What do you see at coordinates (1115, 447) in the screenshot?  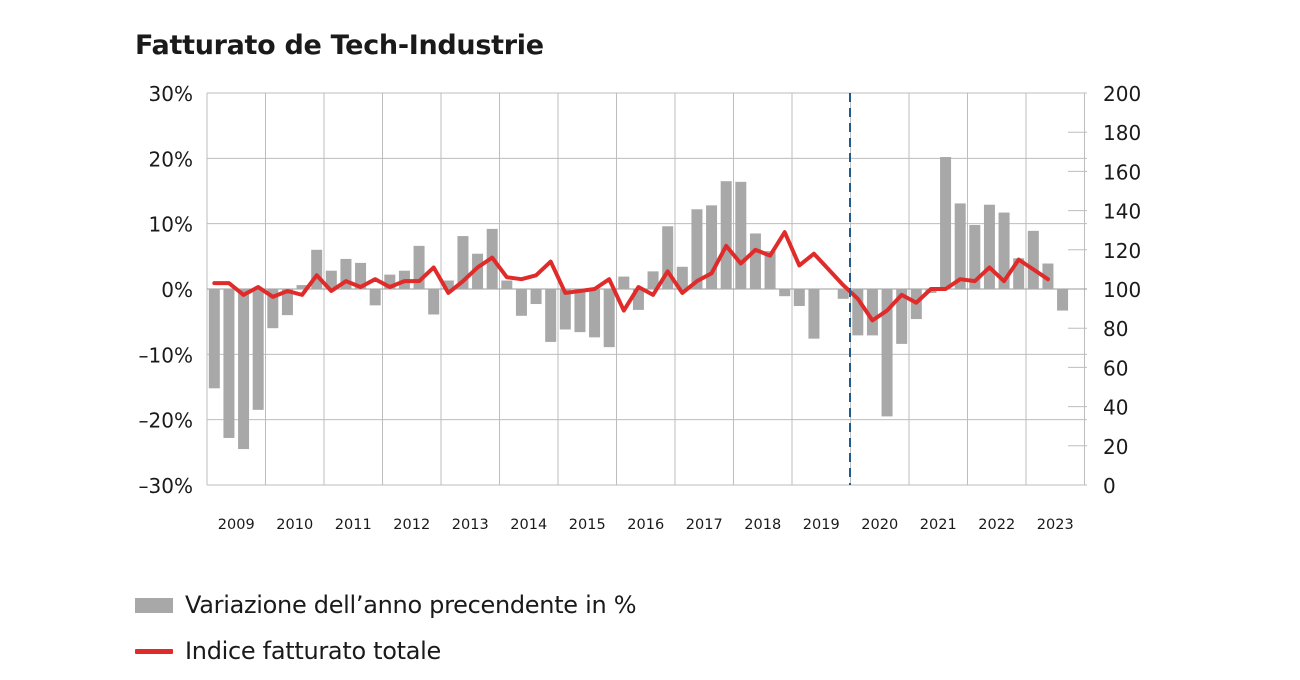 I see `right-tick-label: 20` at bounding box center [1115, 447].